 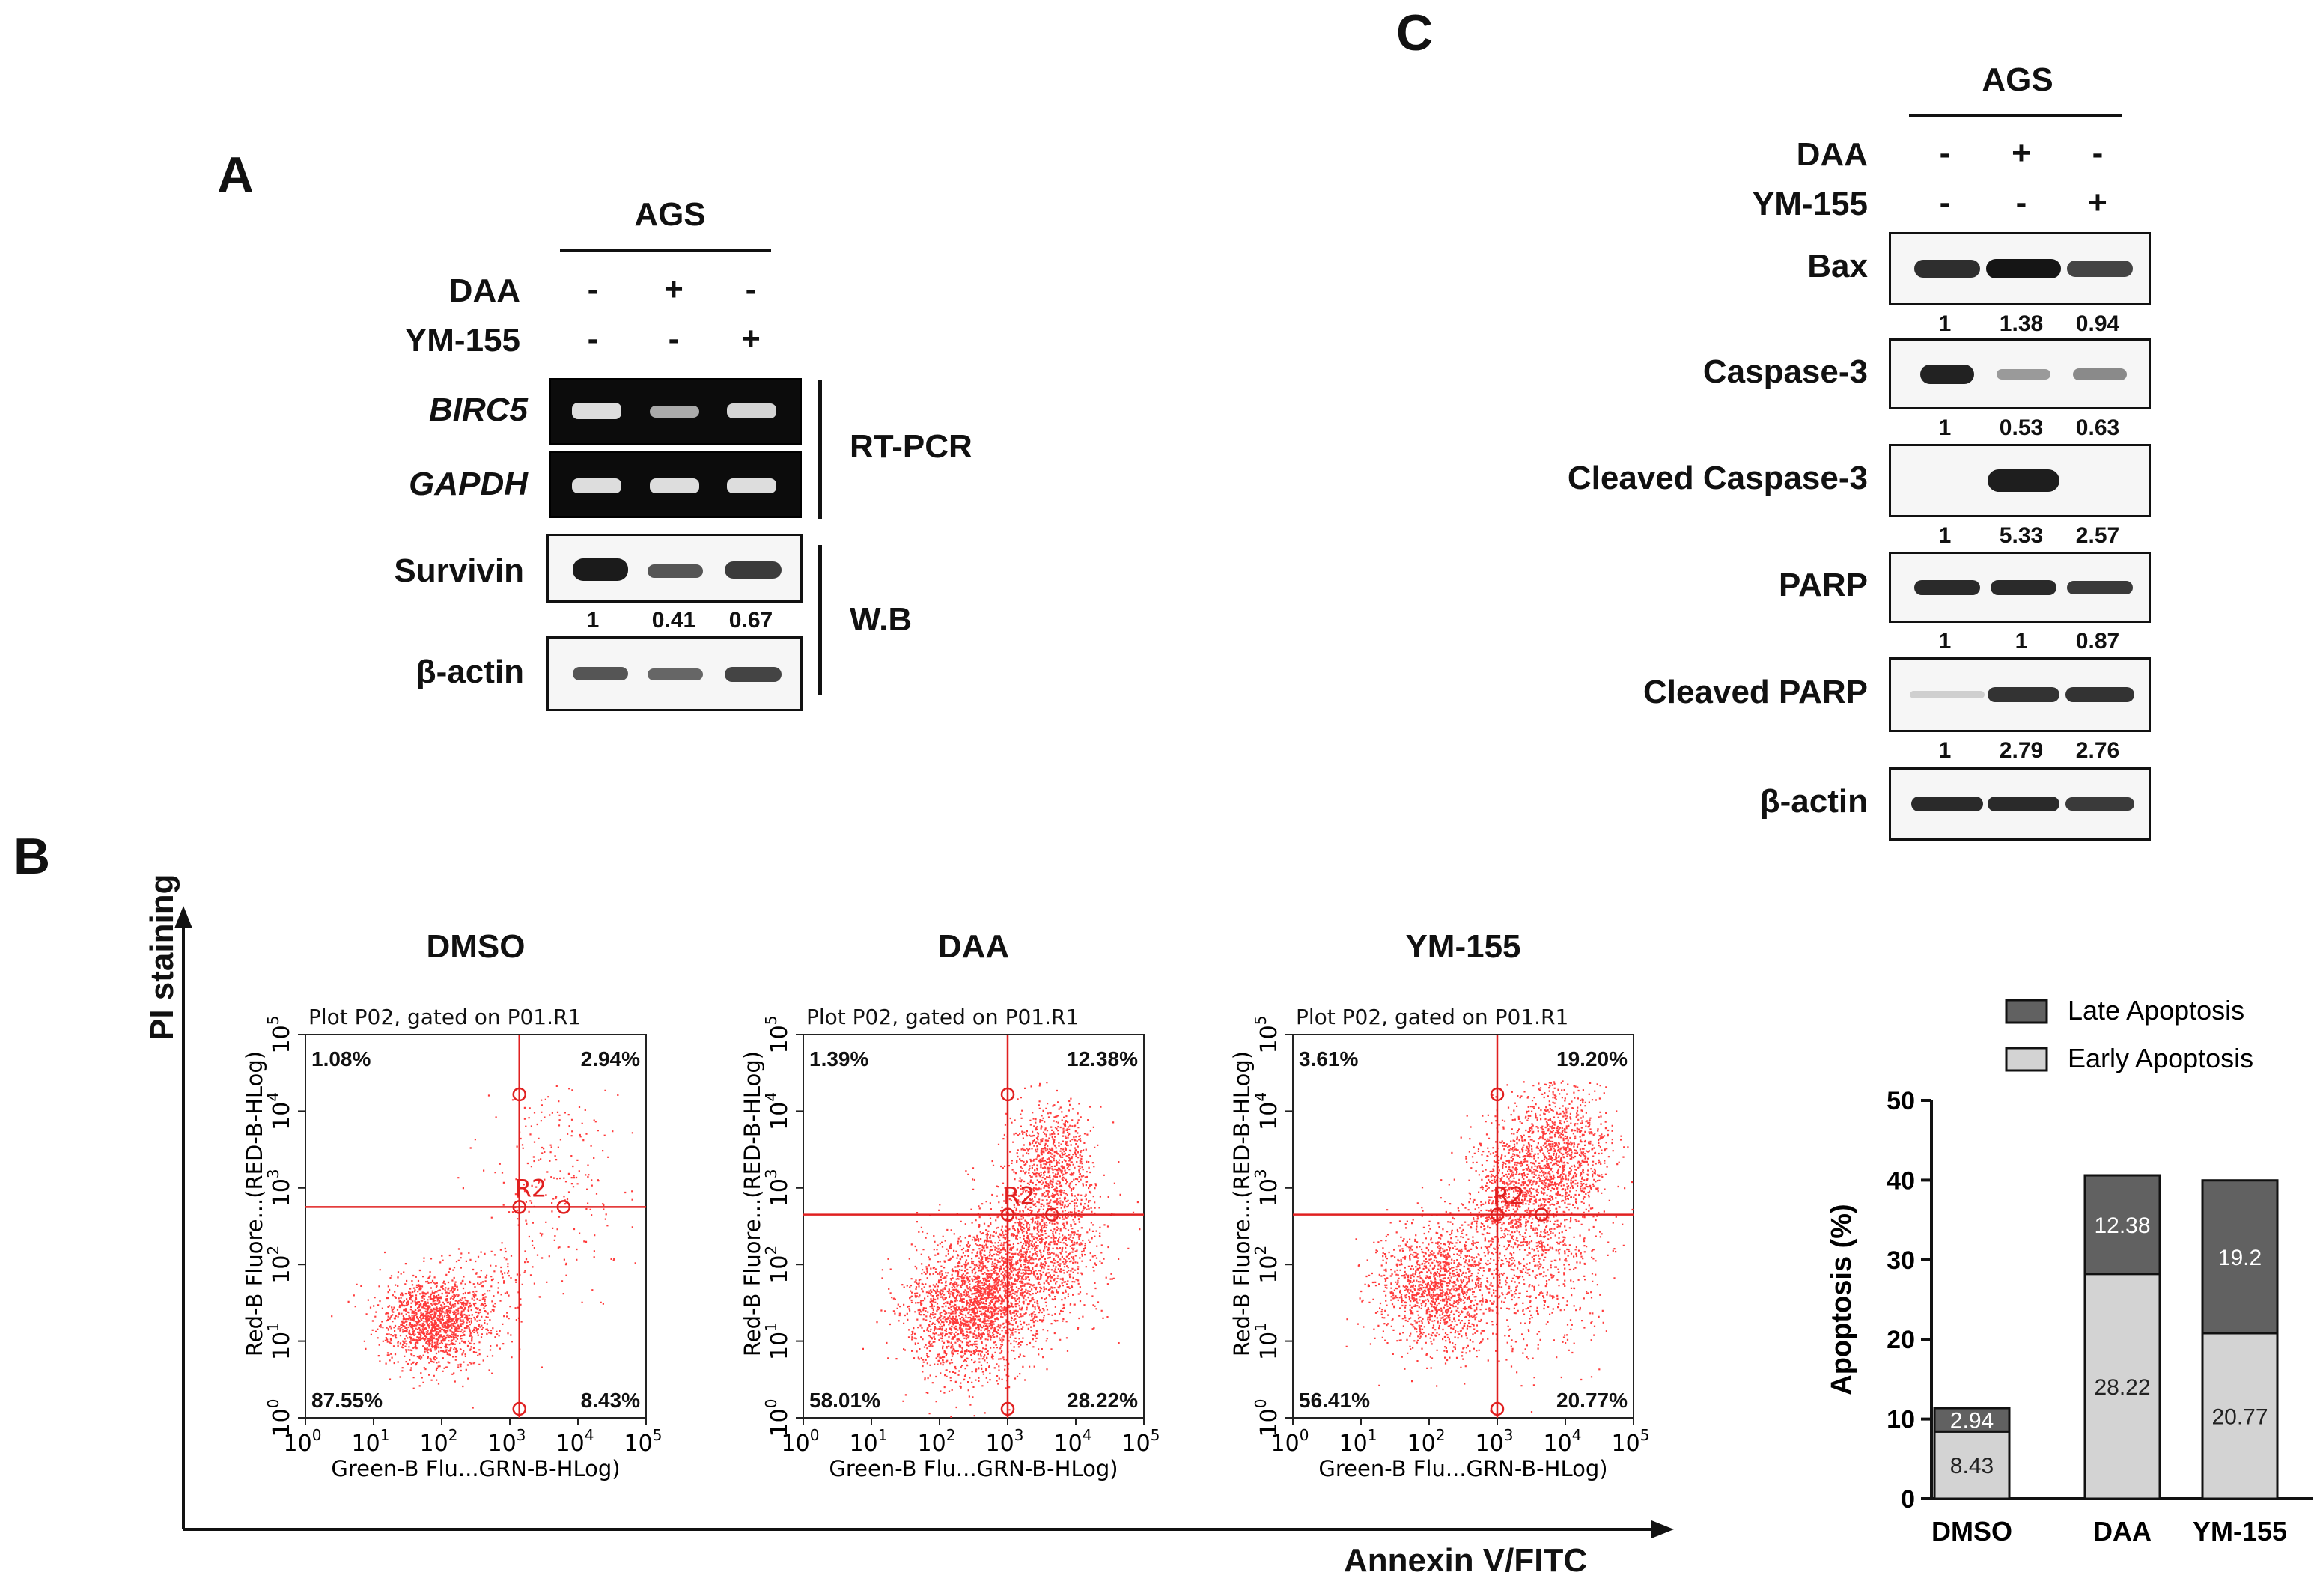 I want to click on y-tick-label: 104, so click(x=279, y=1111).